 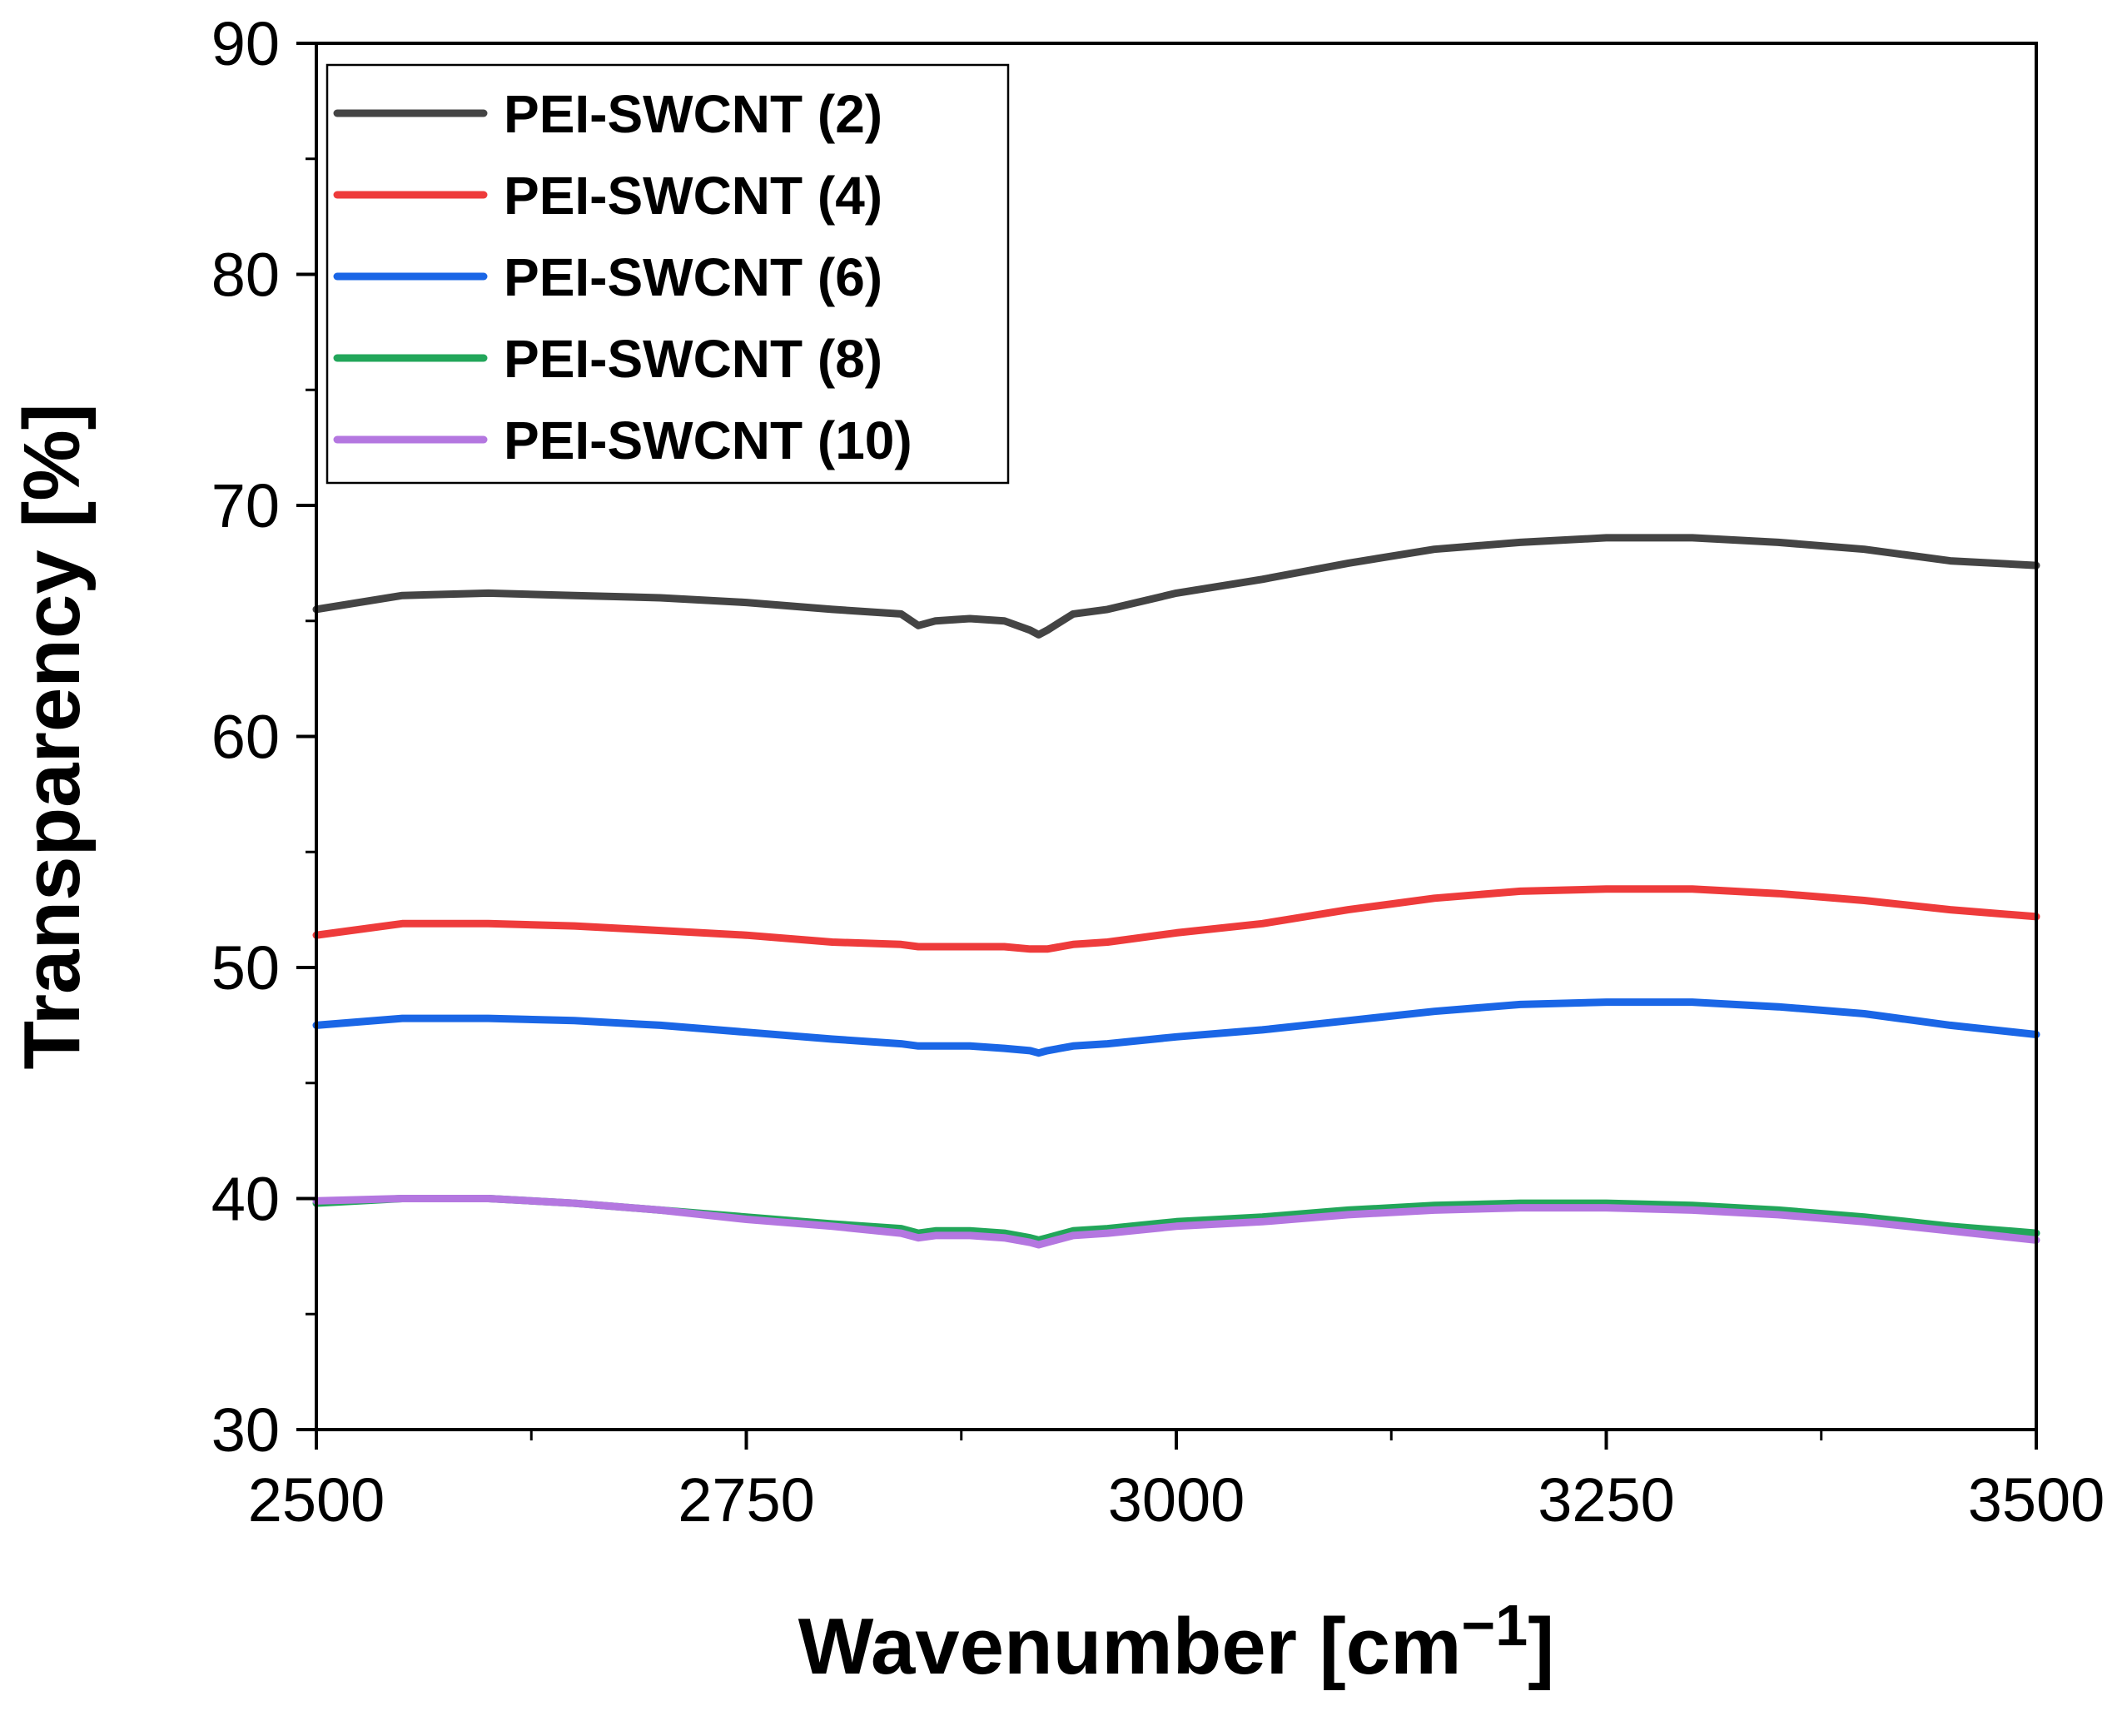 I want to click on legend-label: PEI-SWCNT (10), so click(x=708, y=440).